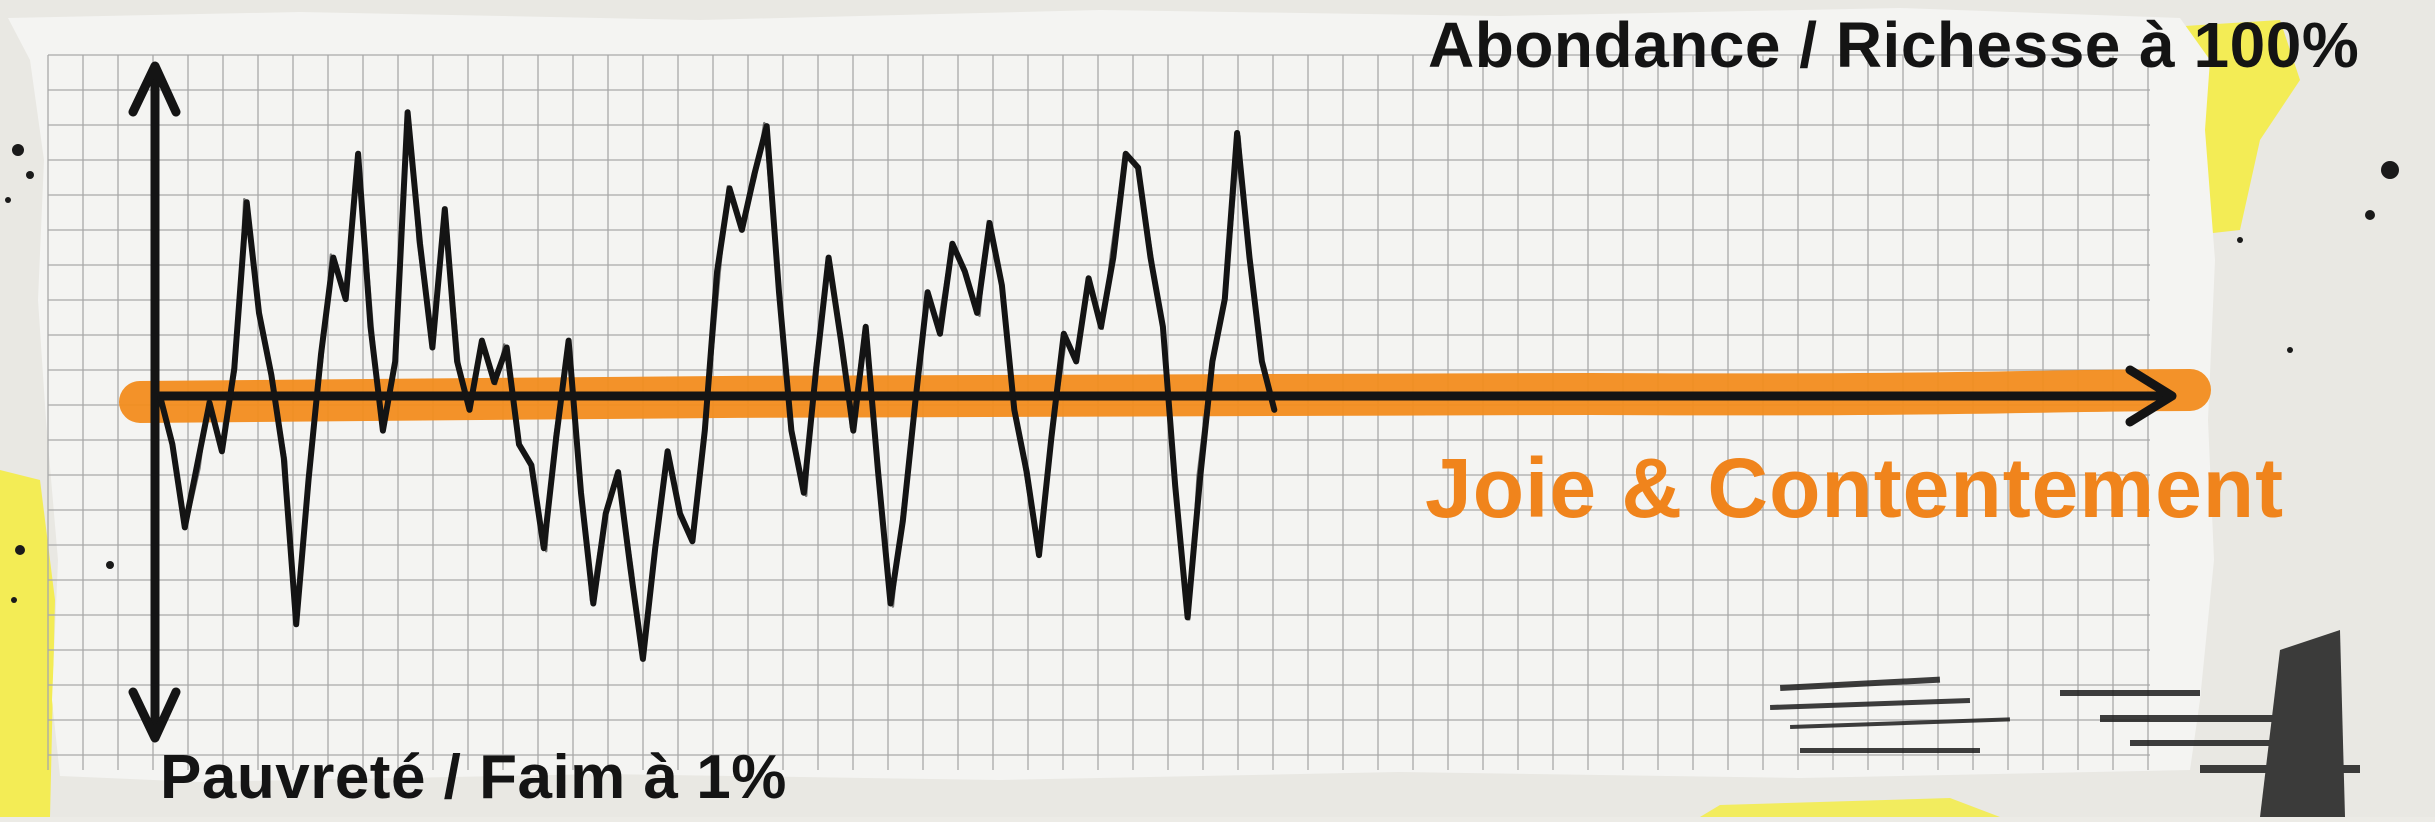 This screenshot has height=822, width=2435. Describe the element at coordinates (2151, 396) in the screenshot. I see `x-axis-arrow-right` at that location.